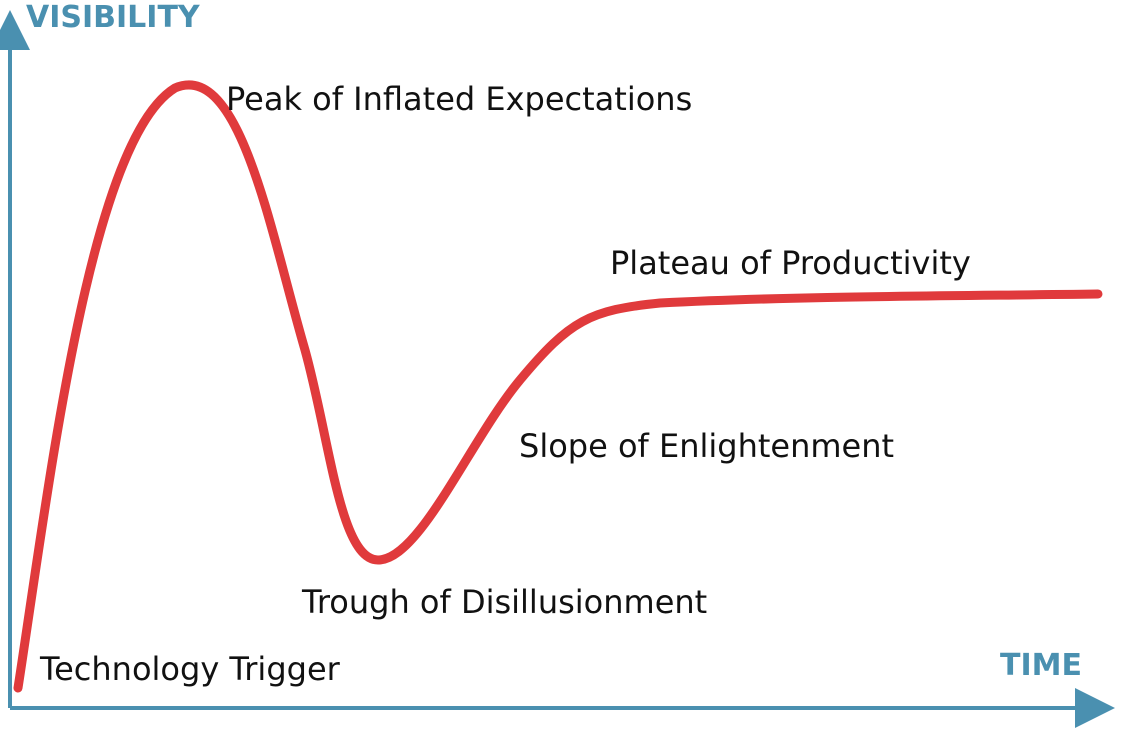 The height and width of the screenshot is (734, 1140). What do you see at coordinates (790, 263) in the screenshot?
I see `phase-label-plateau: Plateau of Productivity` at bounding box center [790, 263].